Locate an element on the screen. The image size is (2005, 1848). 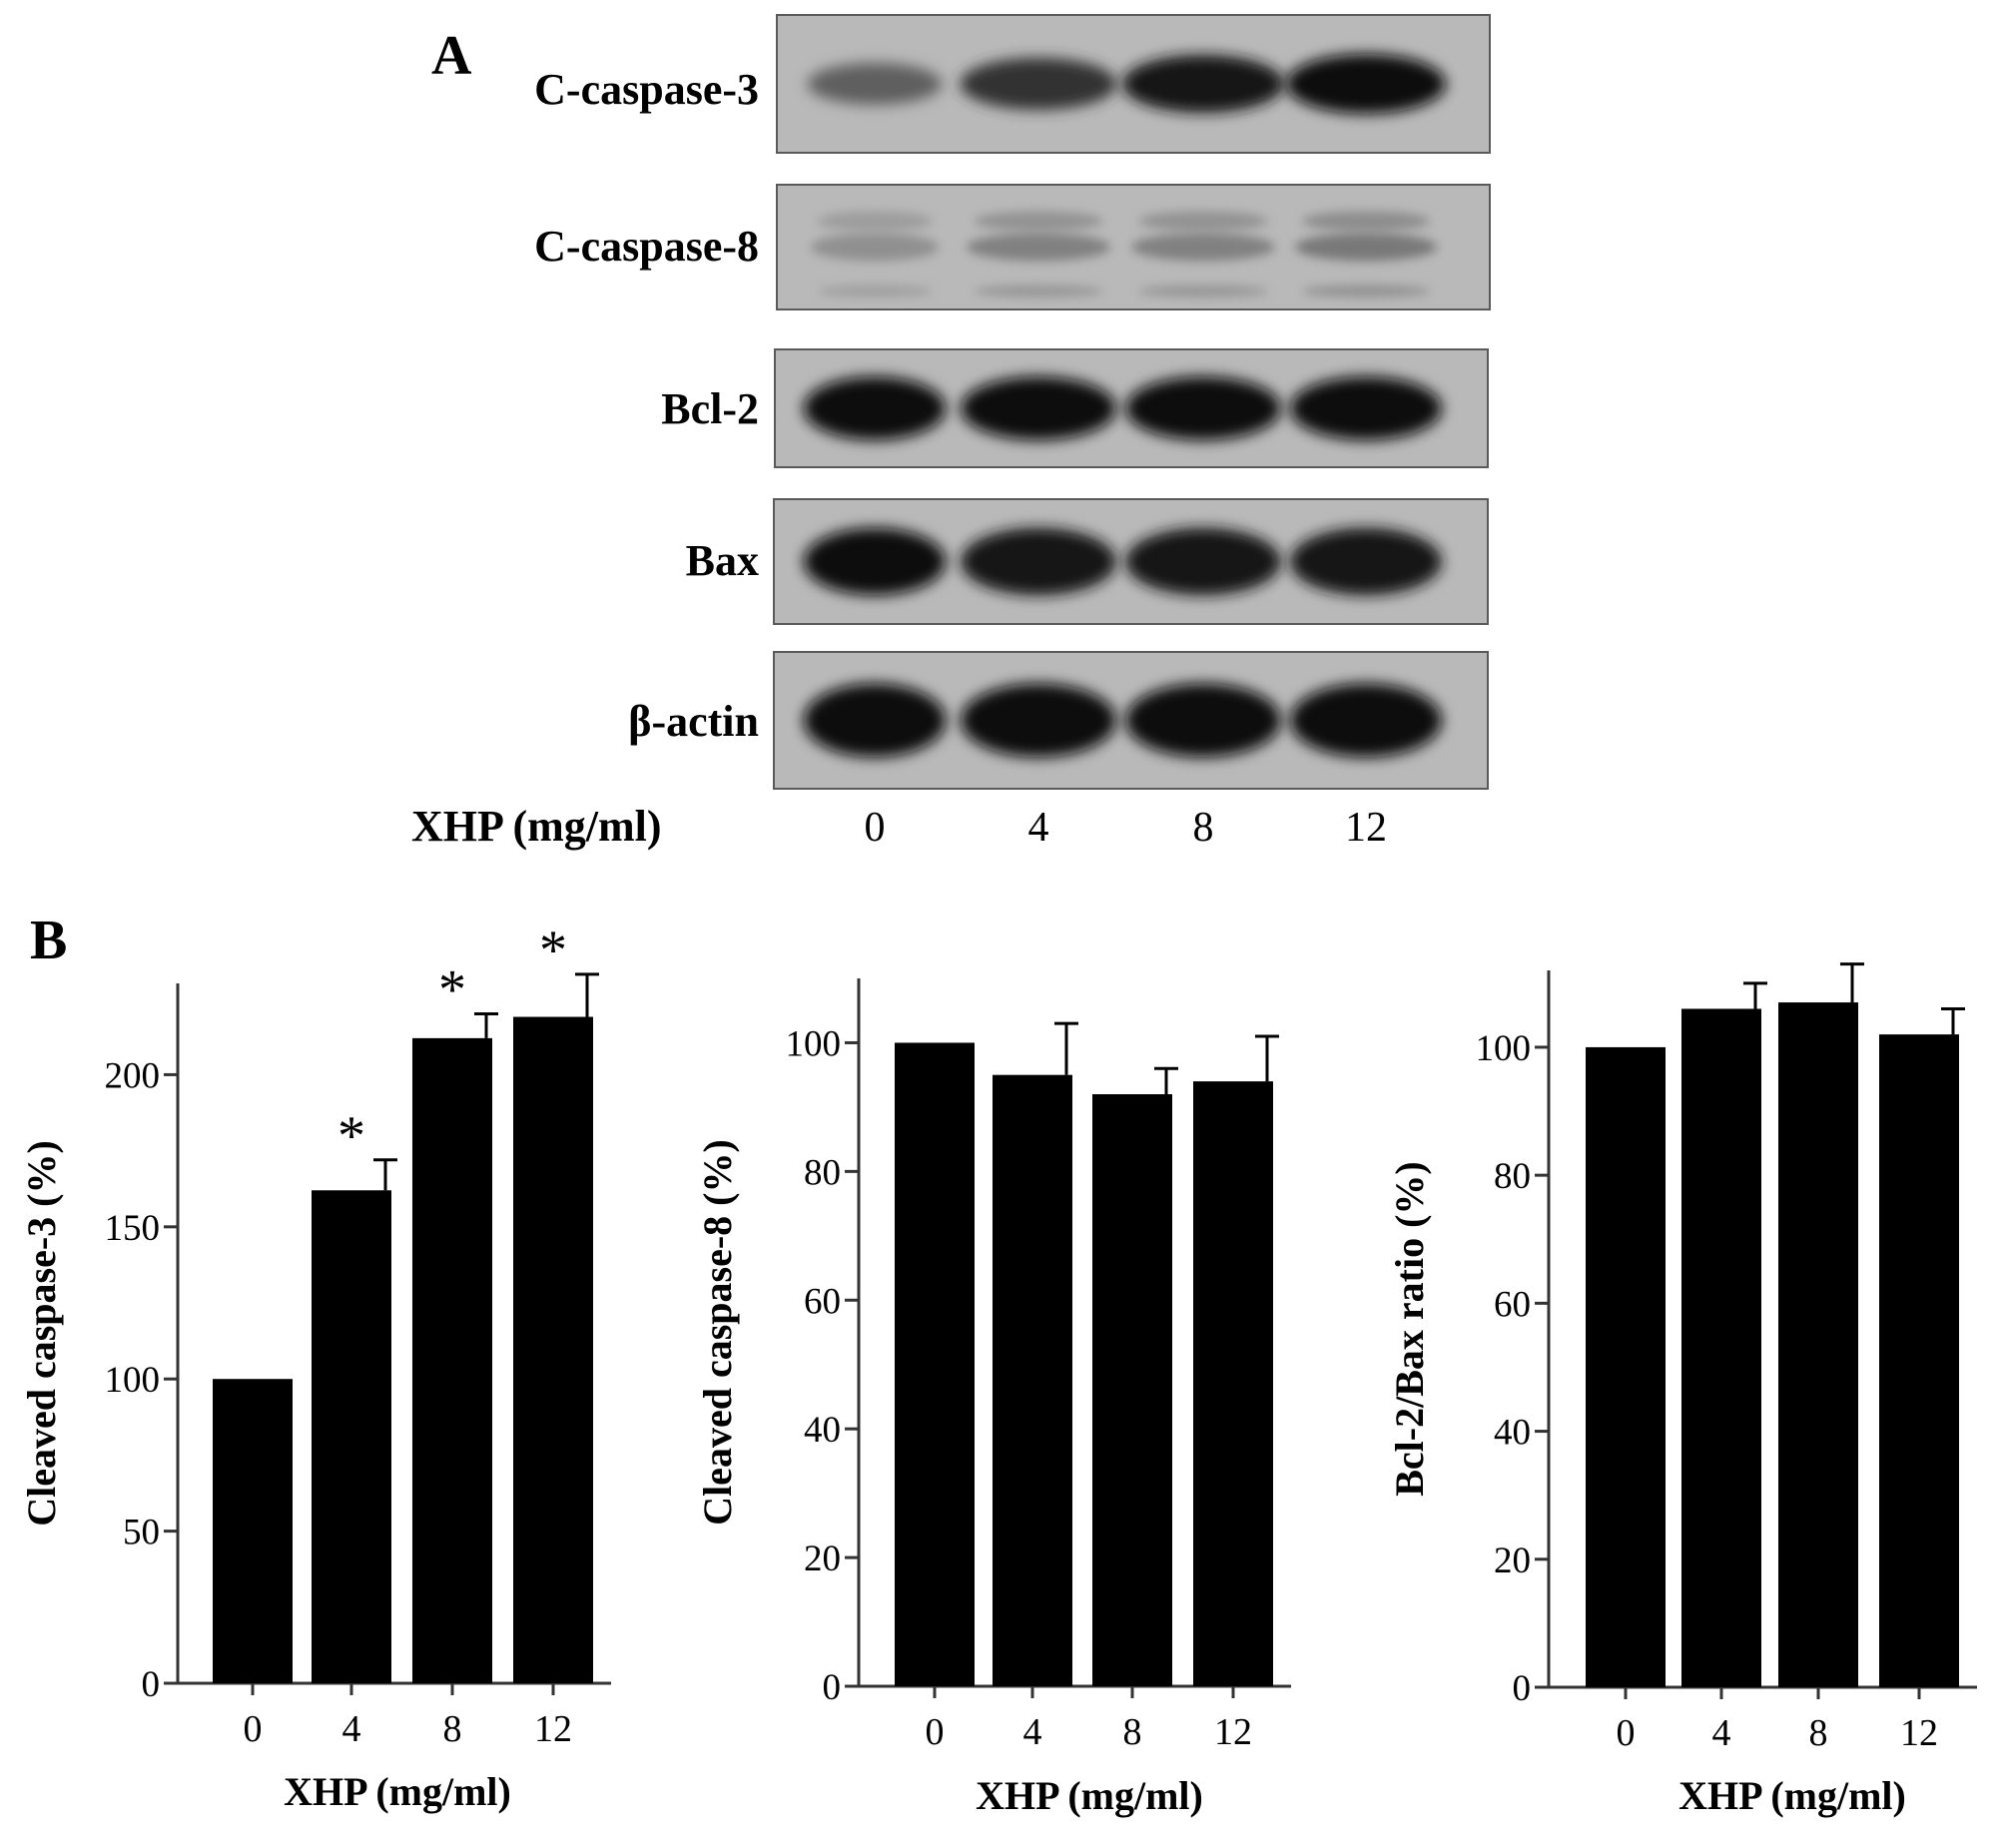
blot-label: β-actin is located at coordinates (694, 721).